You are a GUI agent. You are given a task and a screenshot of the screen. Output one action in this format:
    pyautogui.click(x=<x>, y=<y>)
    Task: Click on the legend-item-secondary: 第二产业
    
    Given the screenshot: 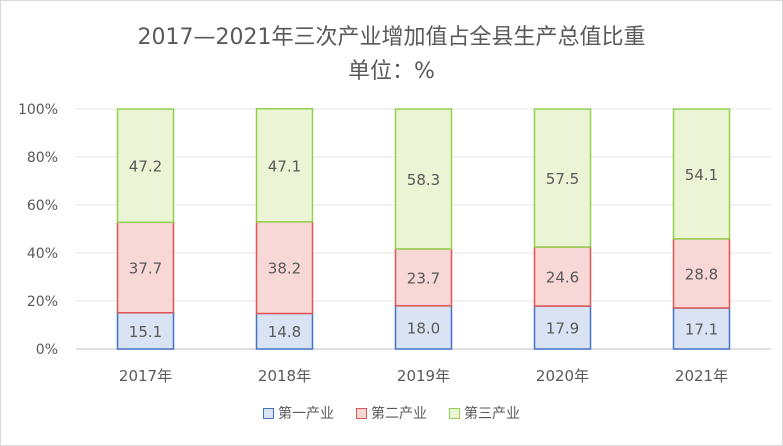 What is the action you would take?
    pyautogui.click(x=391, y=413)
    